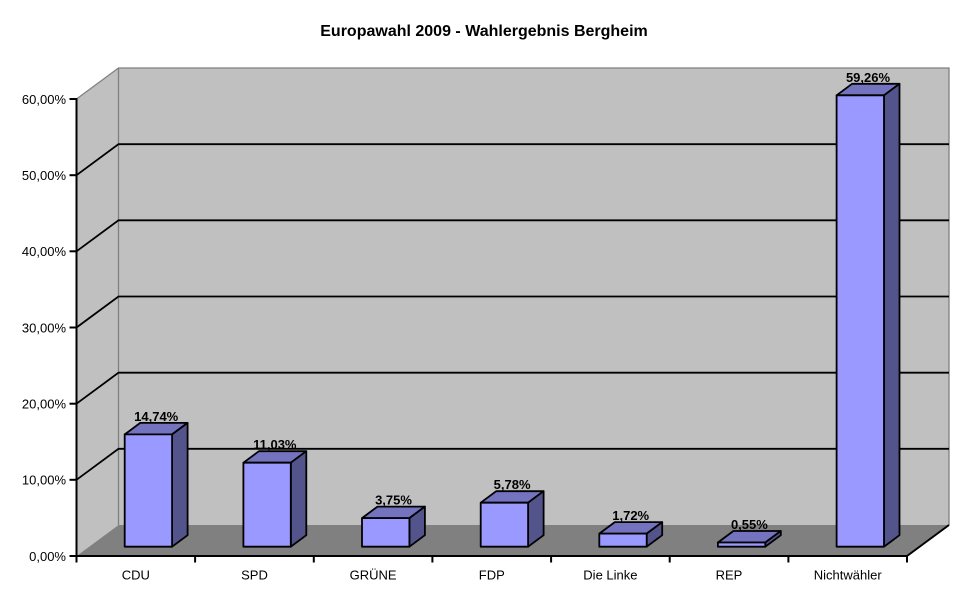 The height and width of the screenshot is (602, 968). What do you see at coordinates (393, 500) in the screenshot?
I see `svg-text: 3,75%` at bounding box center [393, 500].